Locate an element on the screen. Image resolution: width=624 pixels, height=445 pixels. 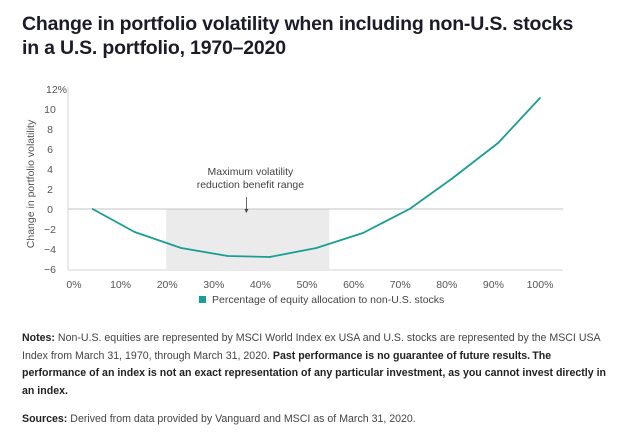
shaded-range is located at coordinates (248, 239).